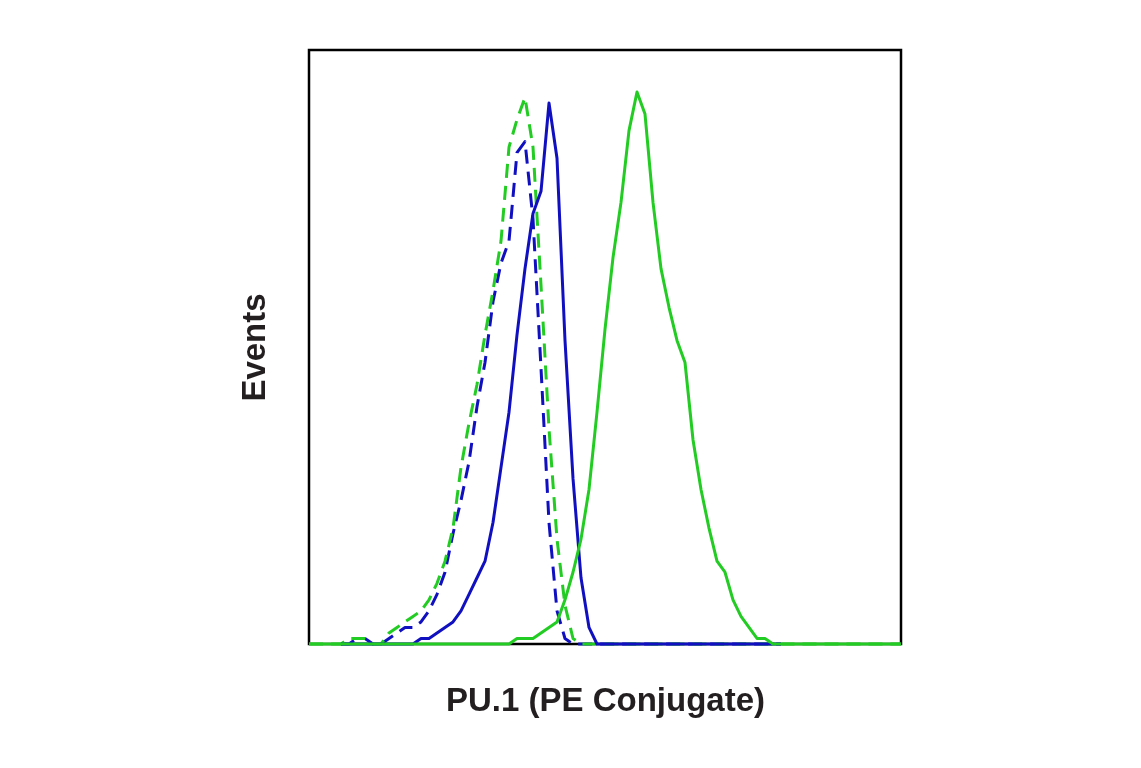  What do you see at coordinates (605, 699) in the screenshot?
I see `x-axis-title: PU.1 (PE Conjugate)` at bounding box center [605, 699].